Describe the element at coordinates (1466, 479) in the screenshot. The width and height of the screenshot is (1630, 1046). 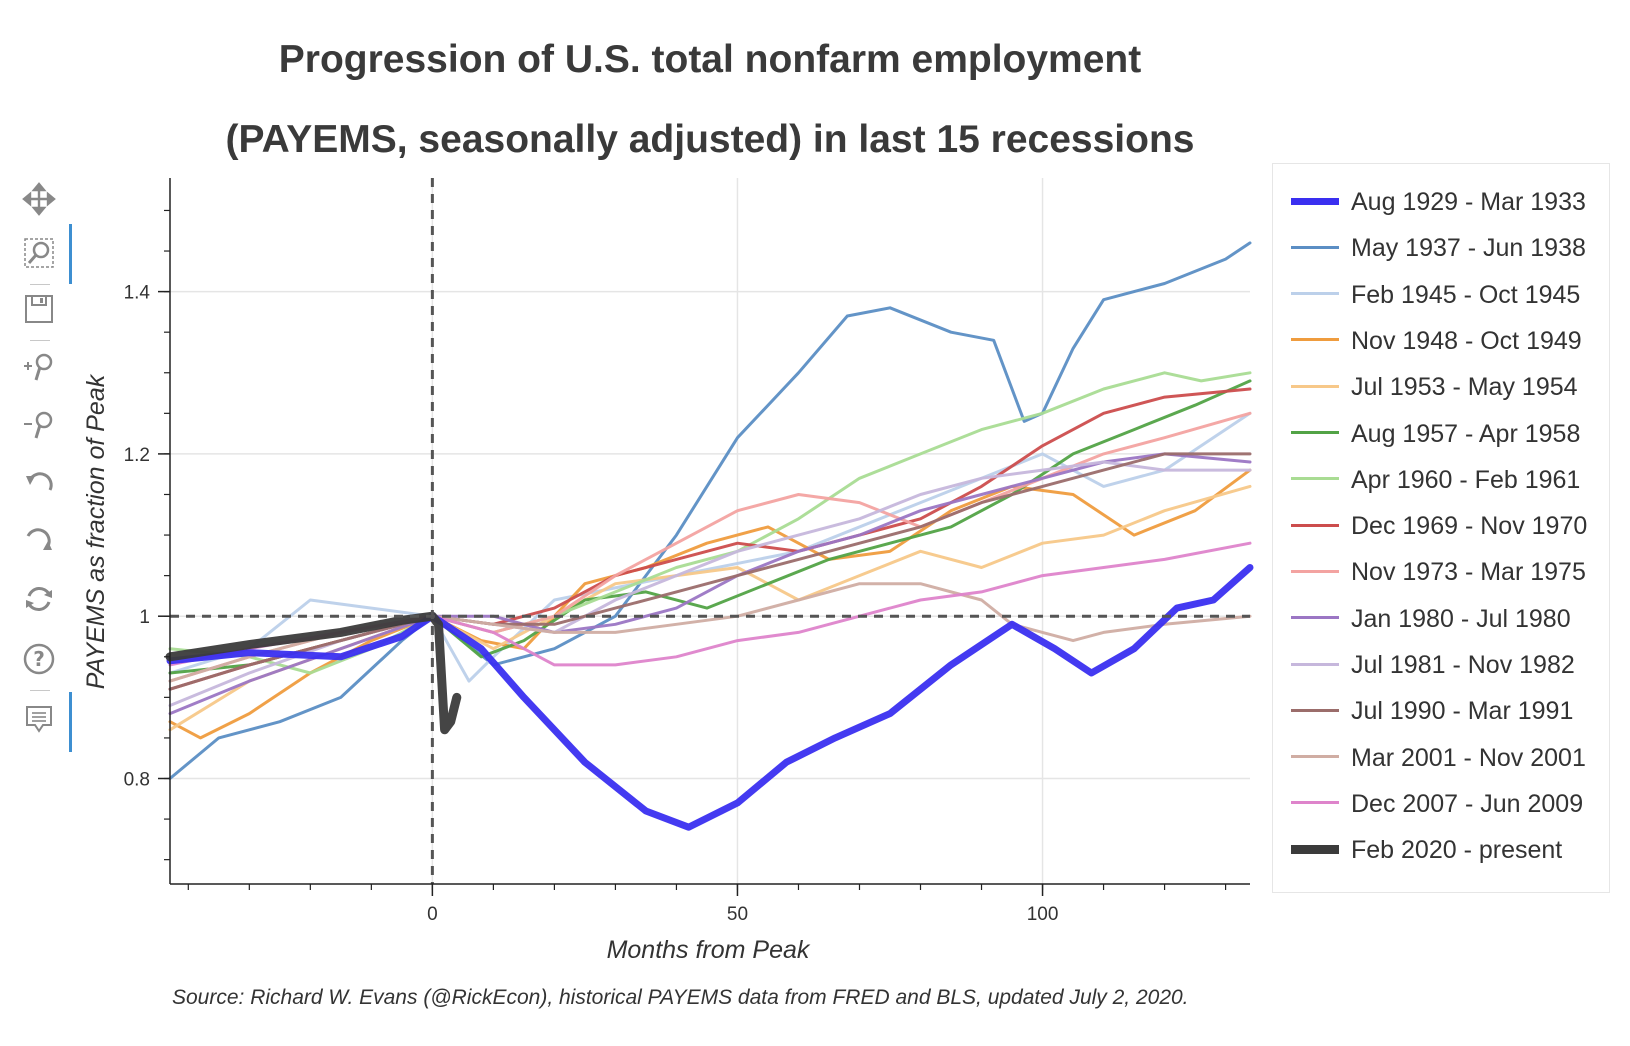
I see `legend-label: Apr 1960 - Feb 1961` at that location.